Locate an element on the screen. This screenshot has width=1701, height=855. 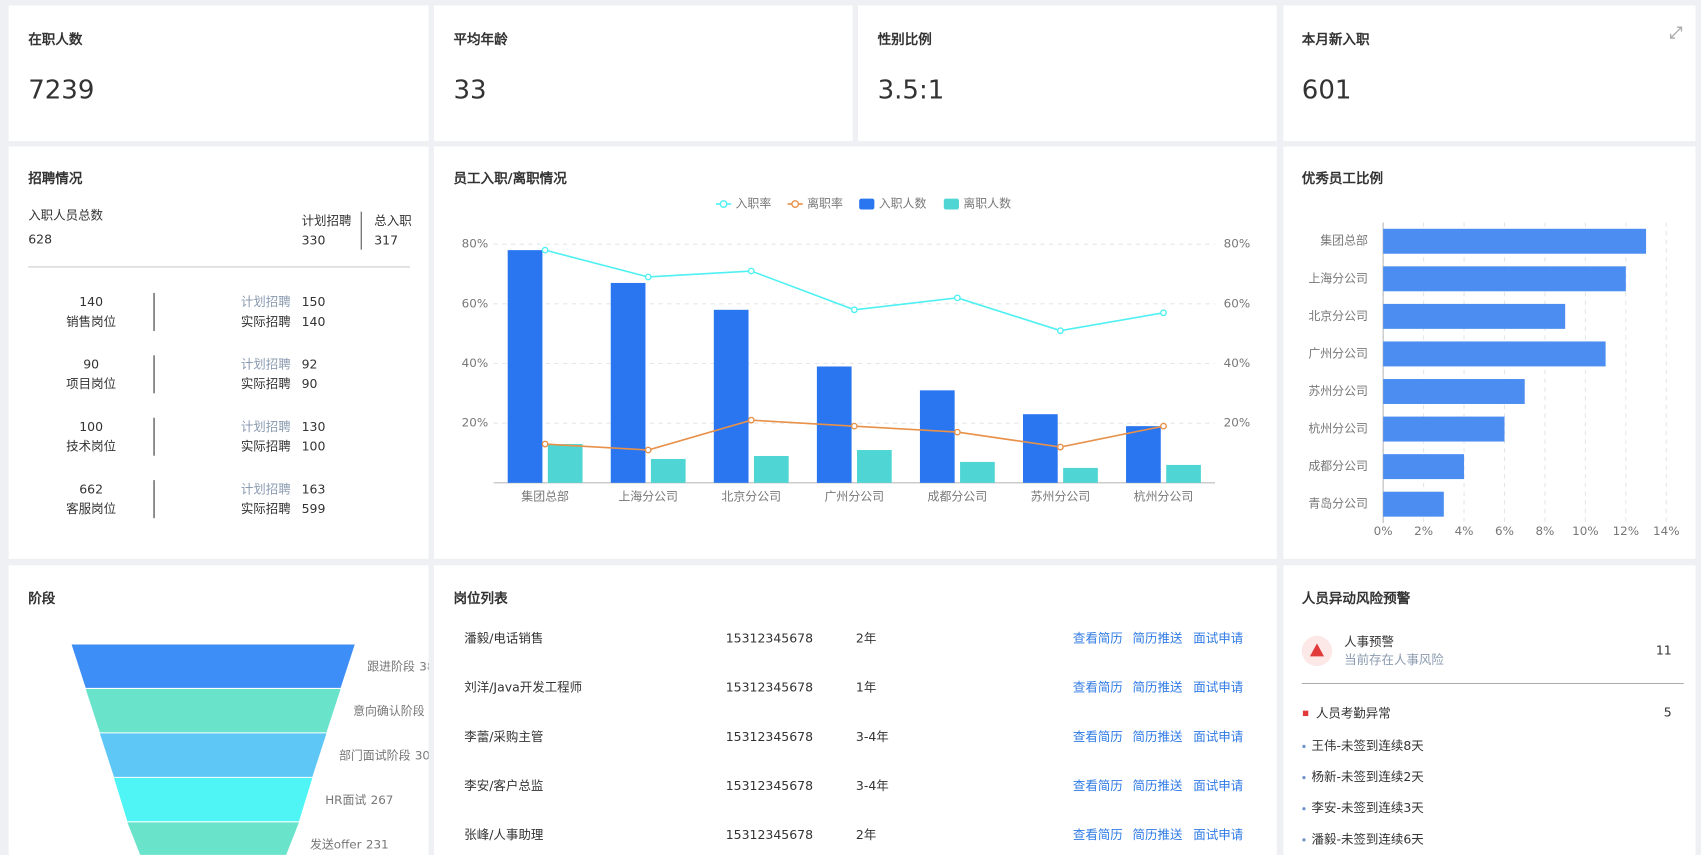
row-plan: 130 is located at coordinates (314, 426).